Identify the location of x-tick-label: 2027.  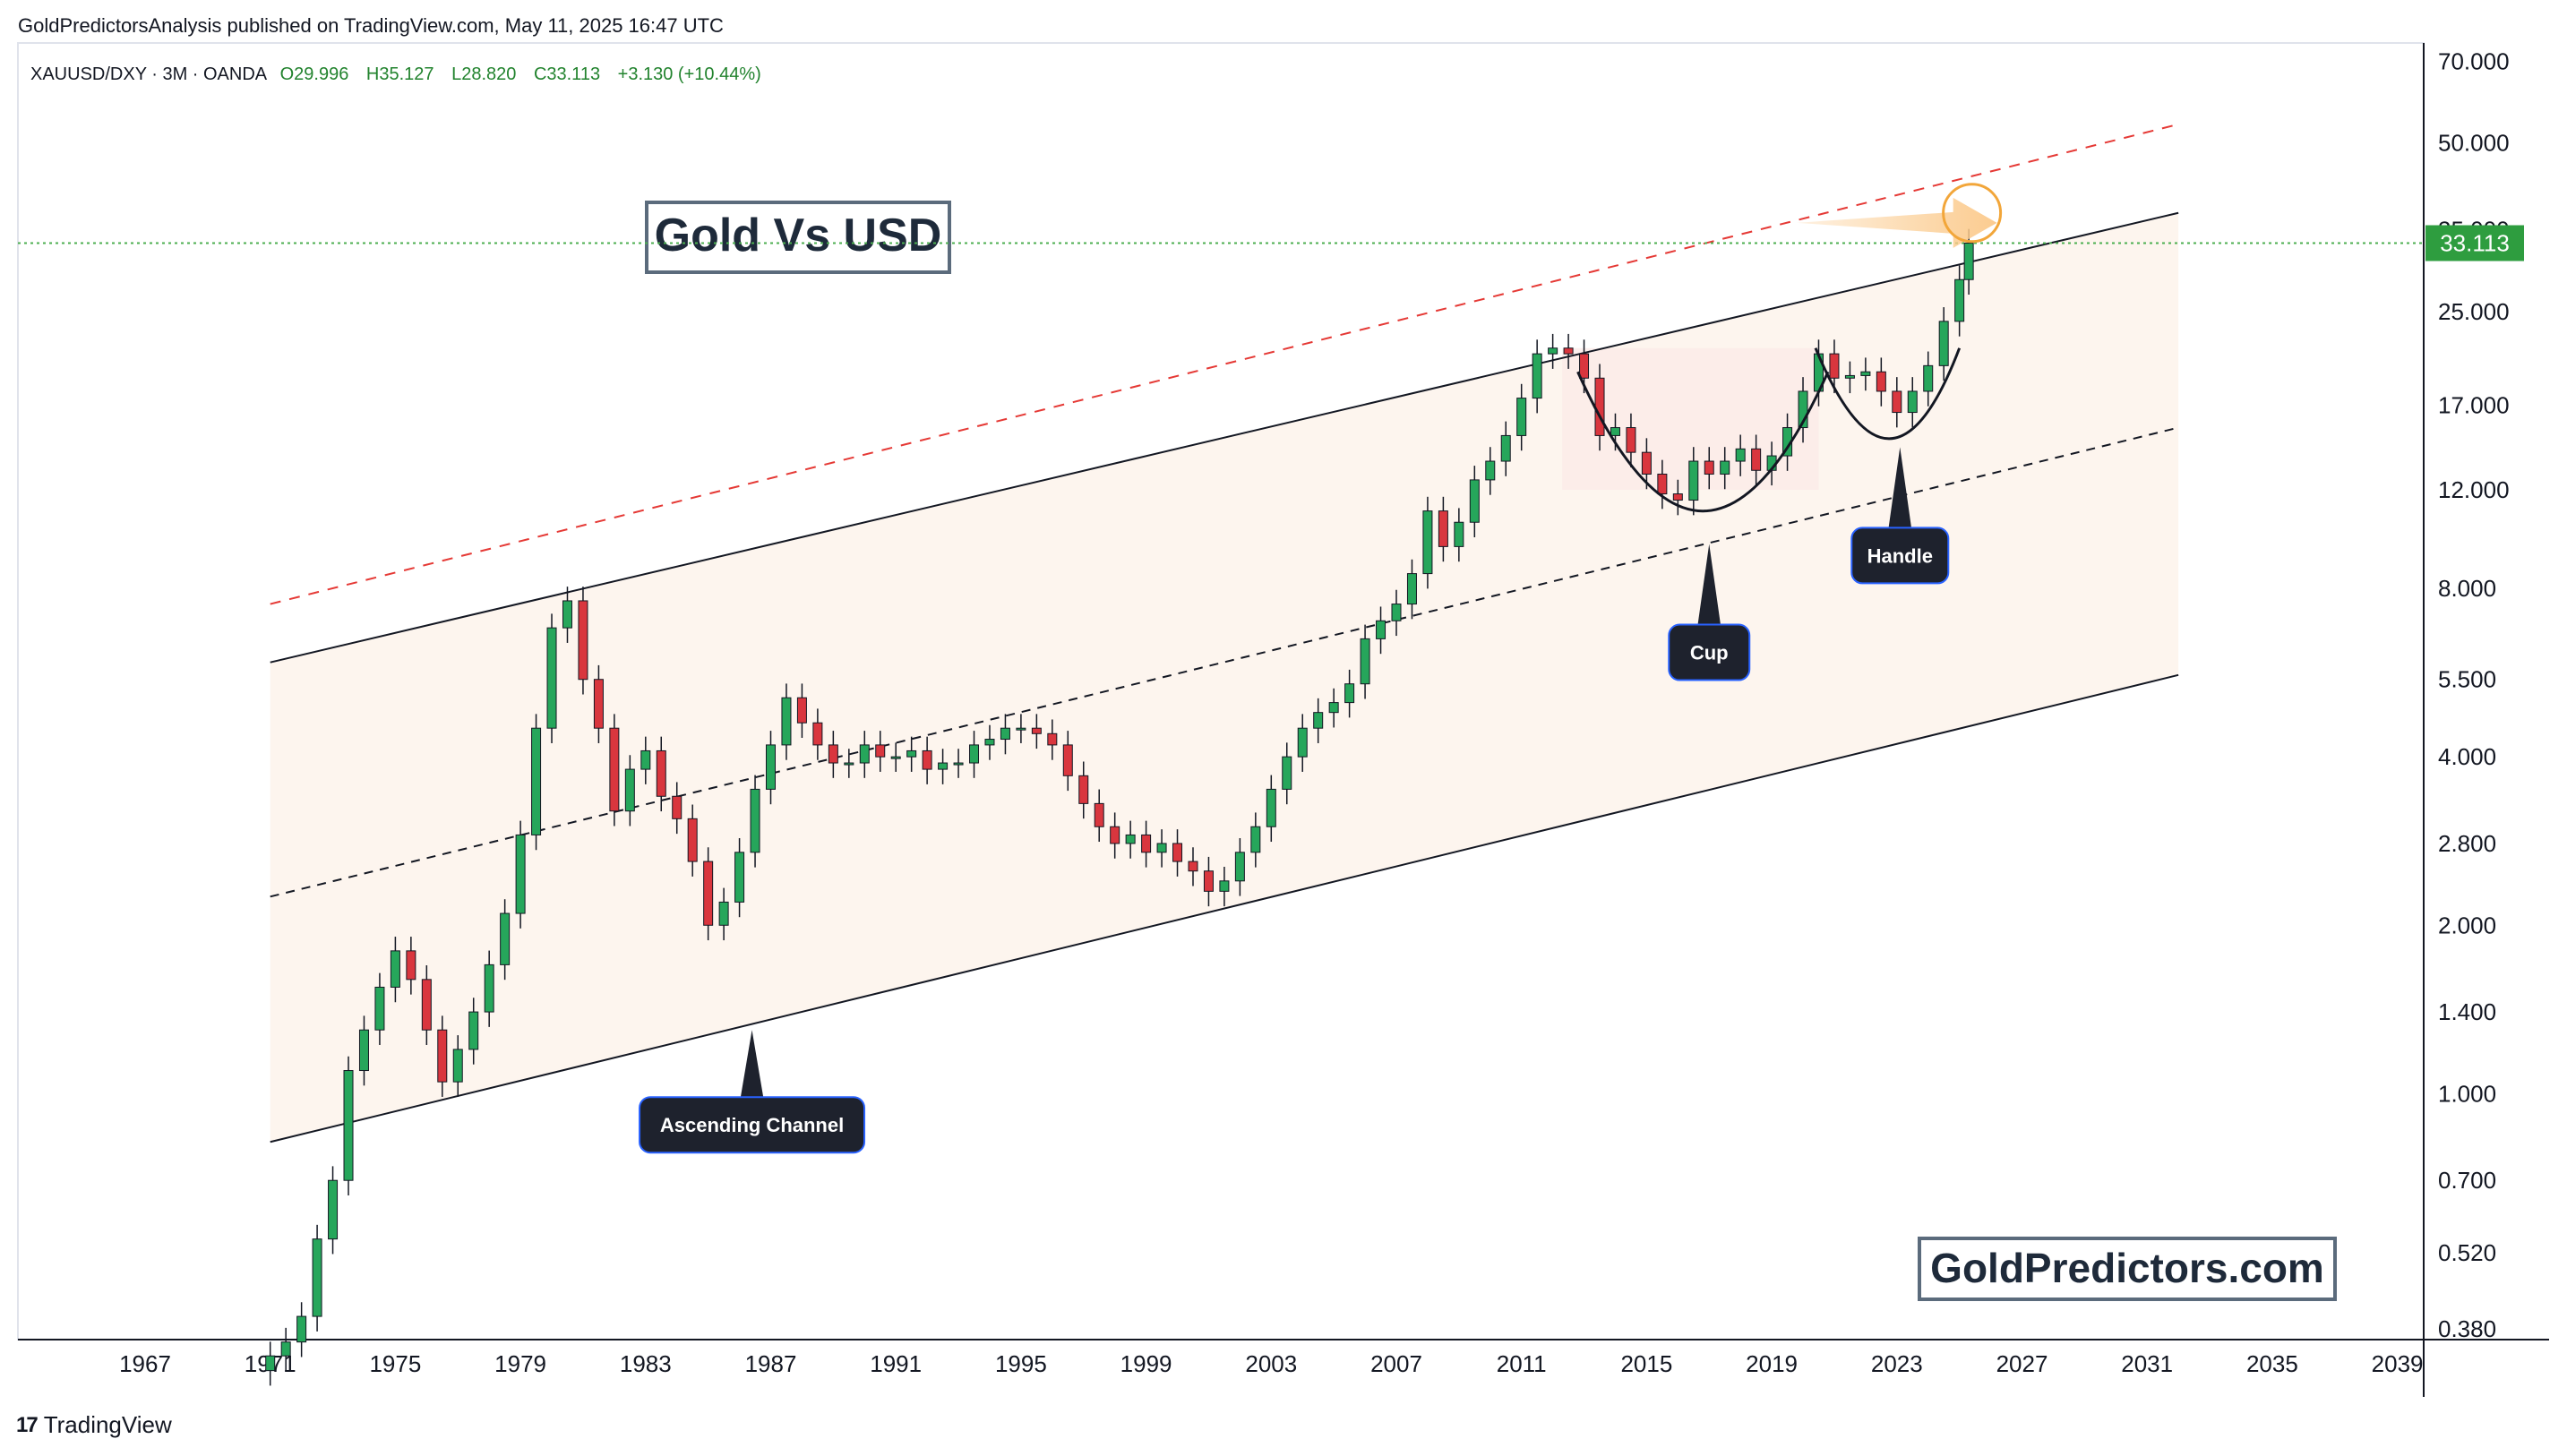
(2022, 1363).